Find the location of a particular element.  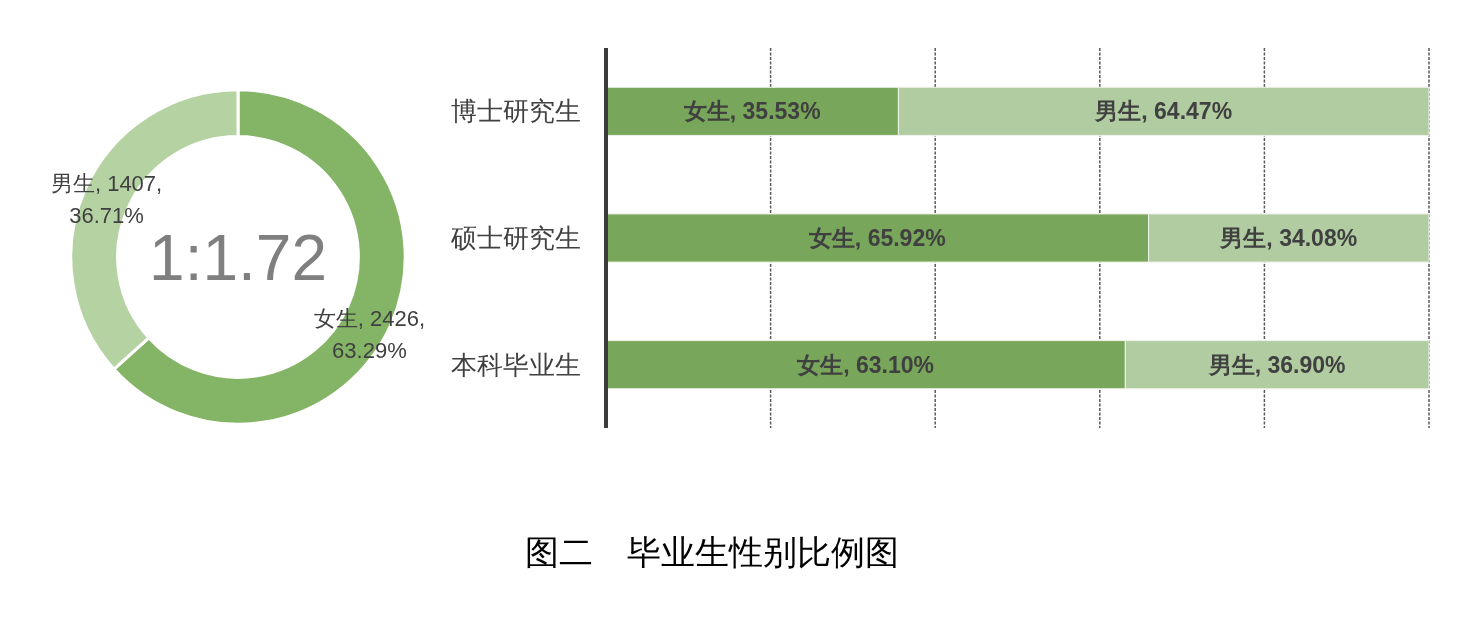

data-label: 男生, 34.08% is located at coordinates (1288, 238).